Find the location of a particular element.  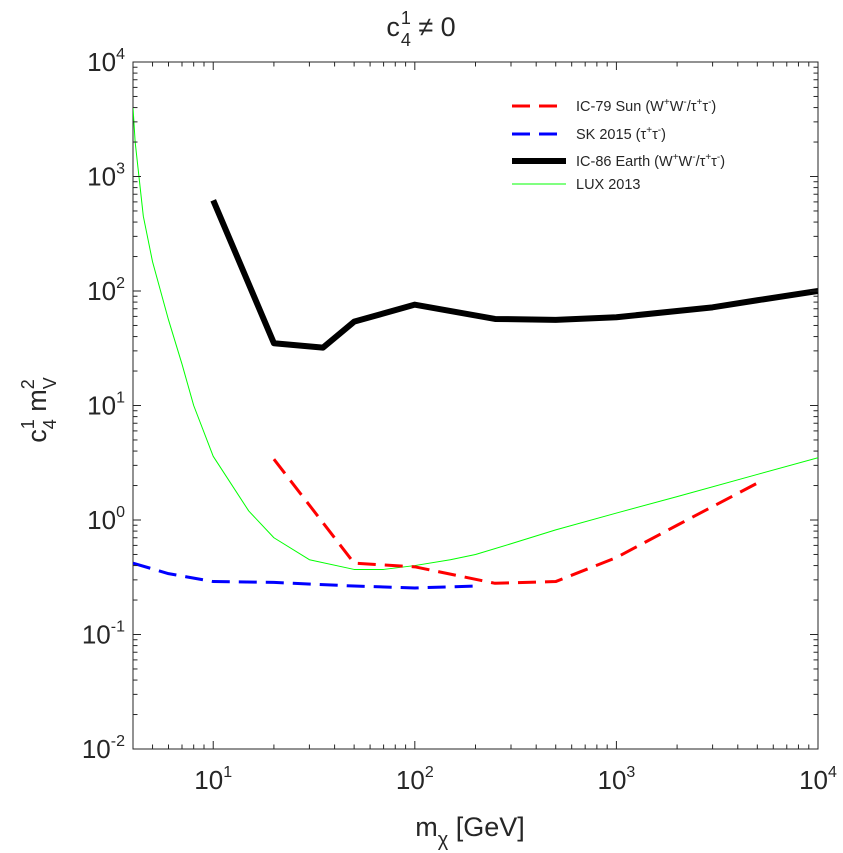

y-tick-label: 10⁴ is located at coordinates (106, 61).